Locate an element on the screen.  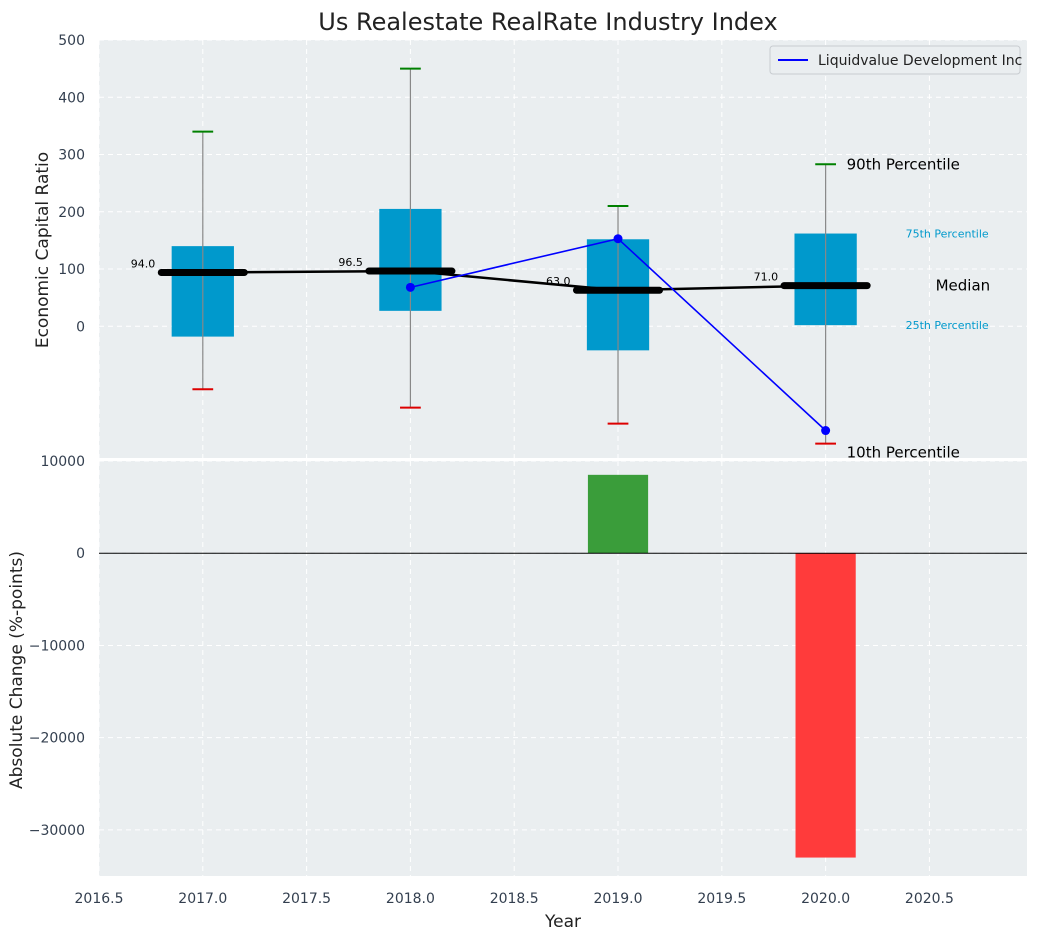
change-bars is located at coordinates (721, 666).